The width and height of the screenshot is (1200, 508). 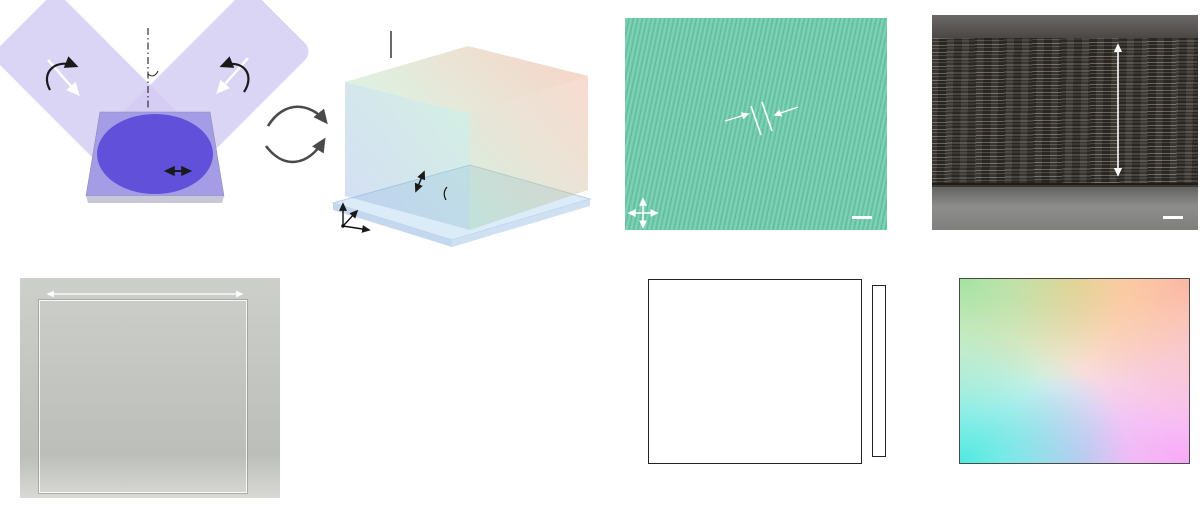 I want to click on colorbar-canvas, so click(x=879, y=371).